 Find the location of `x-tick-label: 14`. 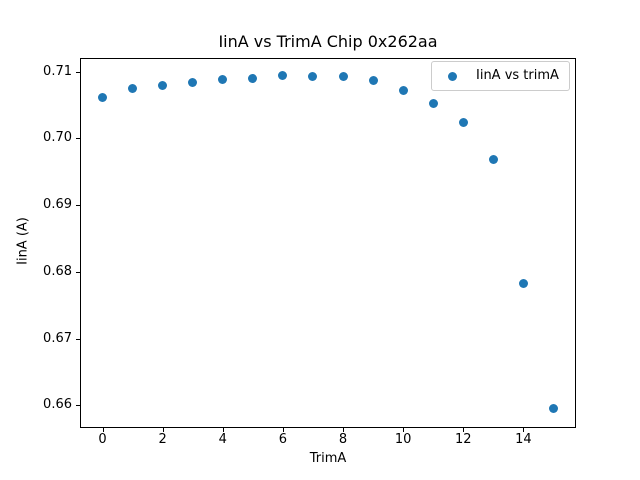

x-tick-label: 14 is located at coordinates (523, 439).